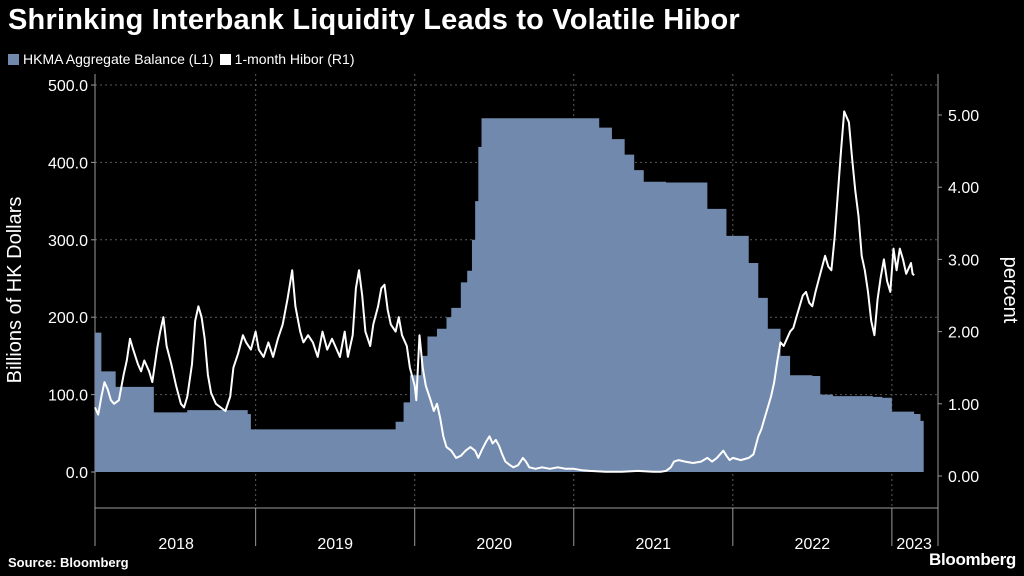  Describe the element at coordinates (294, 59) in the screenshot. I see `legend-label-hibor: 1-month Hibor (R1)` at that location.